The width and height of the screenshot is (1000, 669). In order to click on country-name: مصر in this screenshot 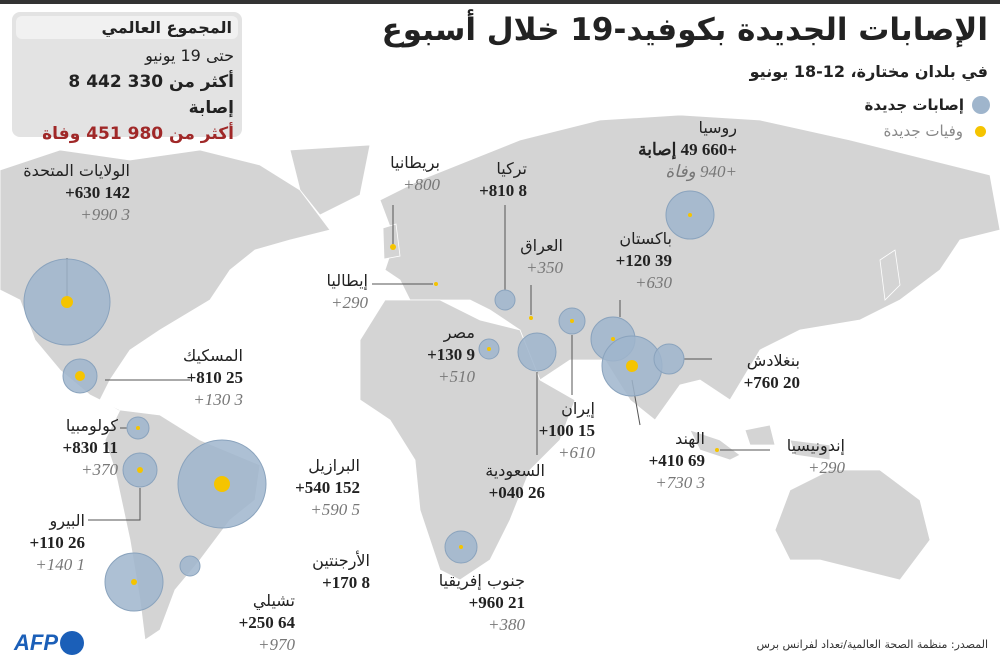, I will do `click(459, 332)`.